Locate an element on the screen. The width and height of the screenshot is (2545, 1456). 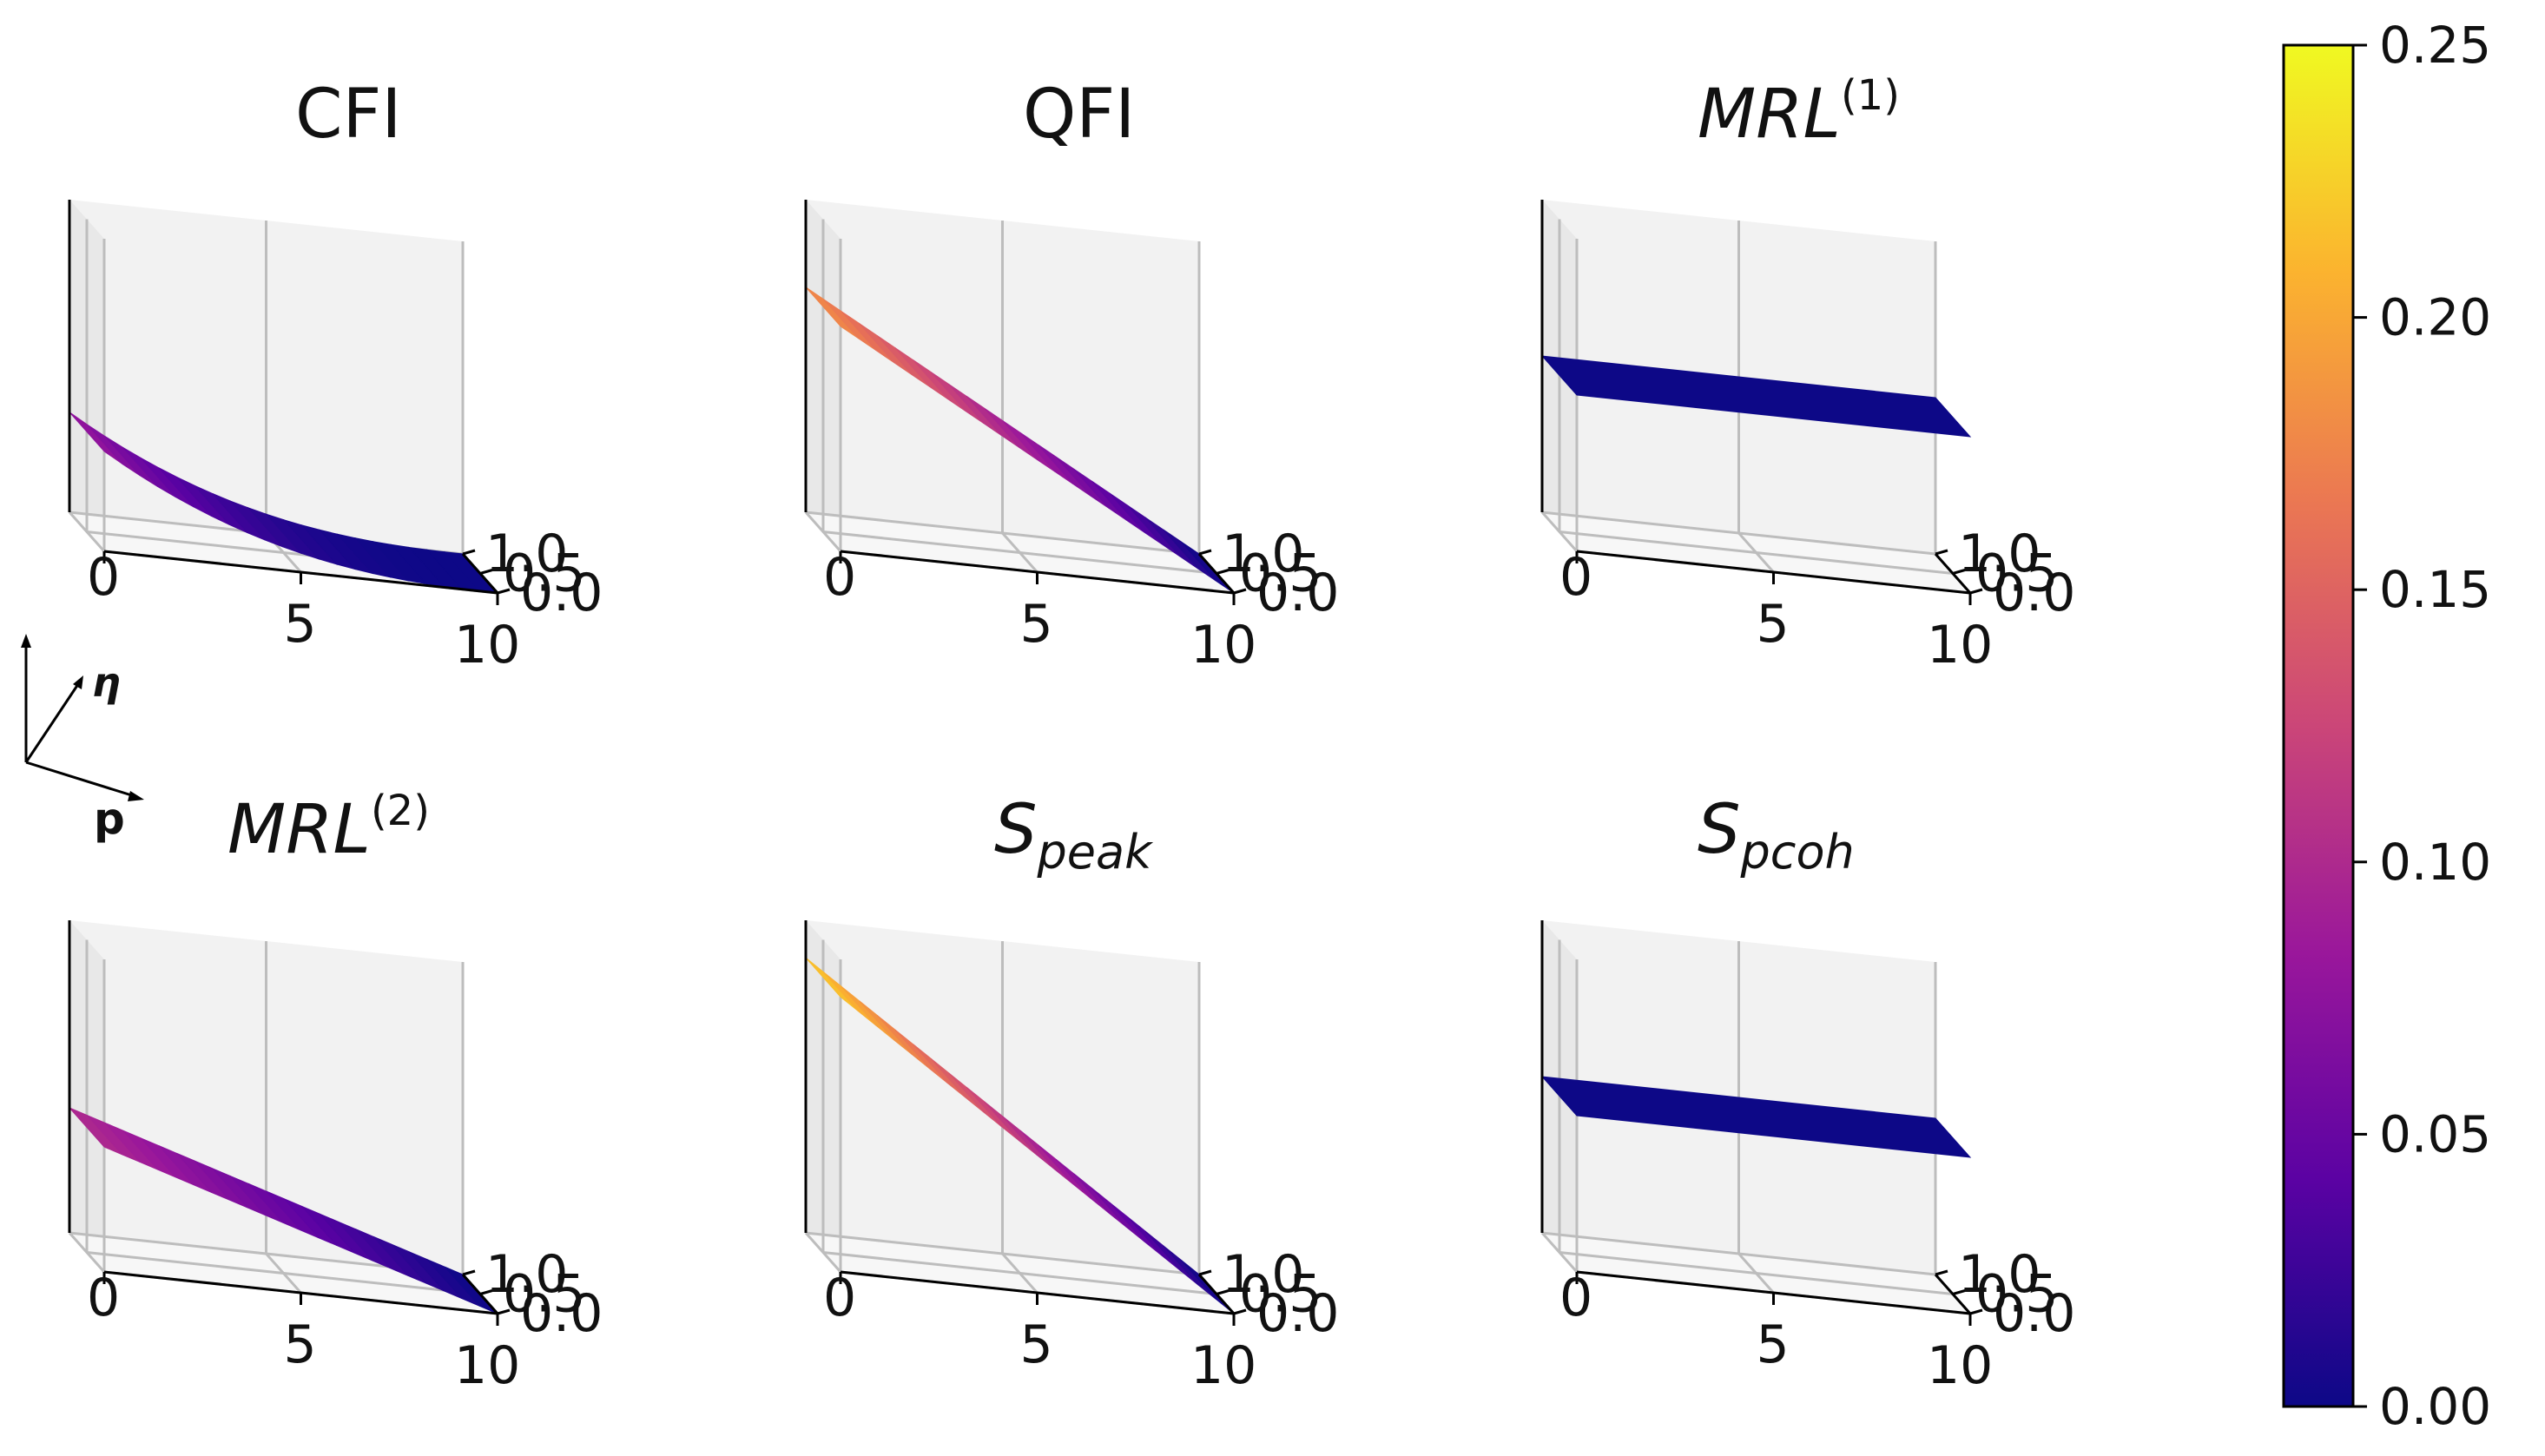
panel-mrl2: 0 5 100.00.51.0 MRL(2) is located at coordinates (335, 1091).